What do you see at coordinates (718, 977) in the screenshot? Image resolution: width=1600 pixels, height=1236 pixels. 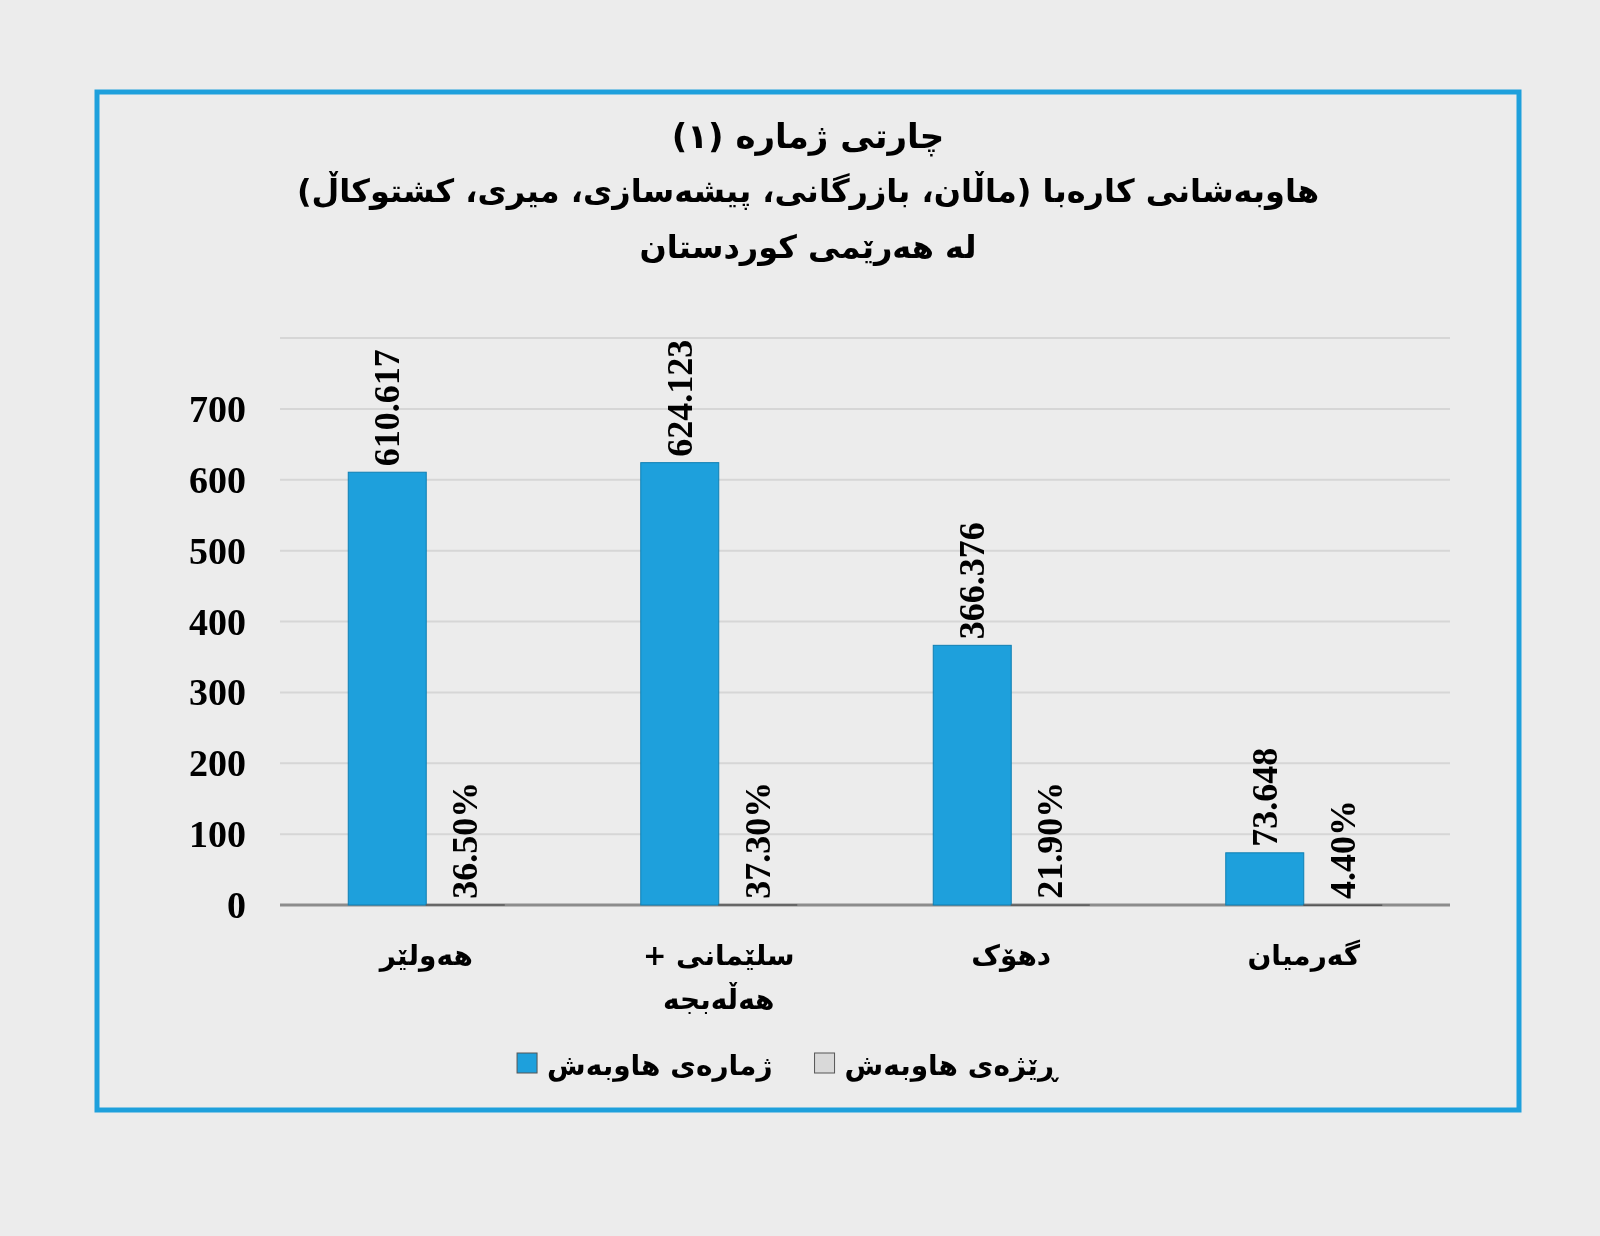 I see `x-tick-label: سلێمانی + هەڵەبجە` at bounding box center [718, 977].